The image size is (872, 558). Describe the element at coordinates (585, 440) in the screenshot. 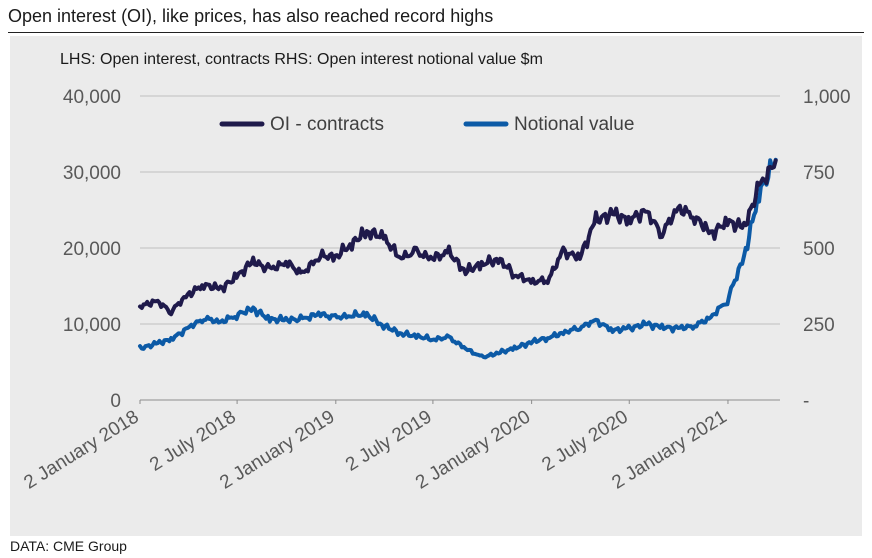

I see `x-tick-label: 2 July 2020` at that location.